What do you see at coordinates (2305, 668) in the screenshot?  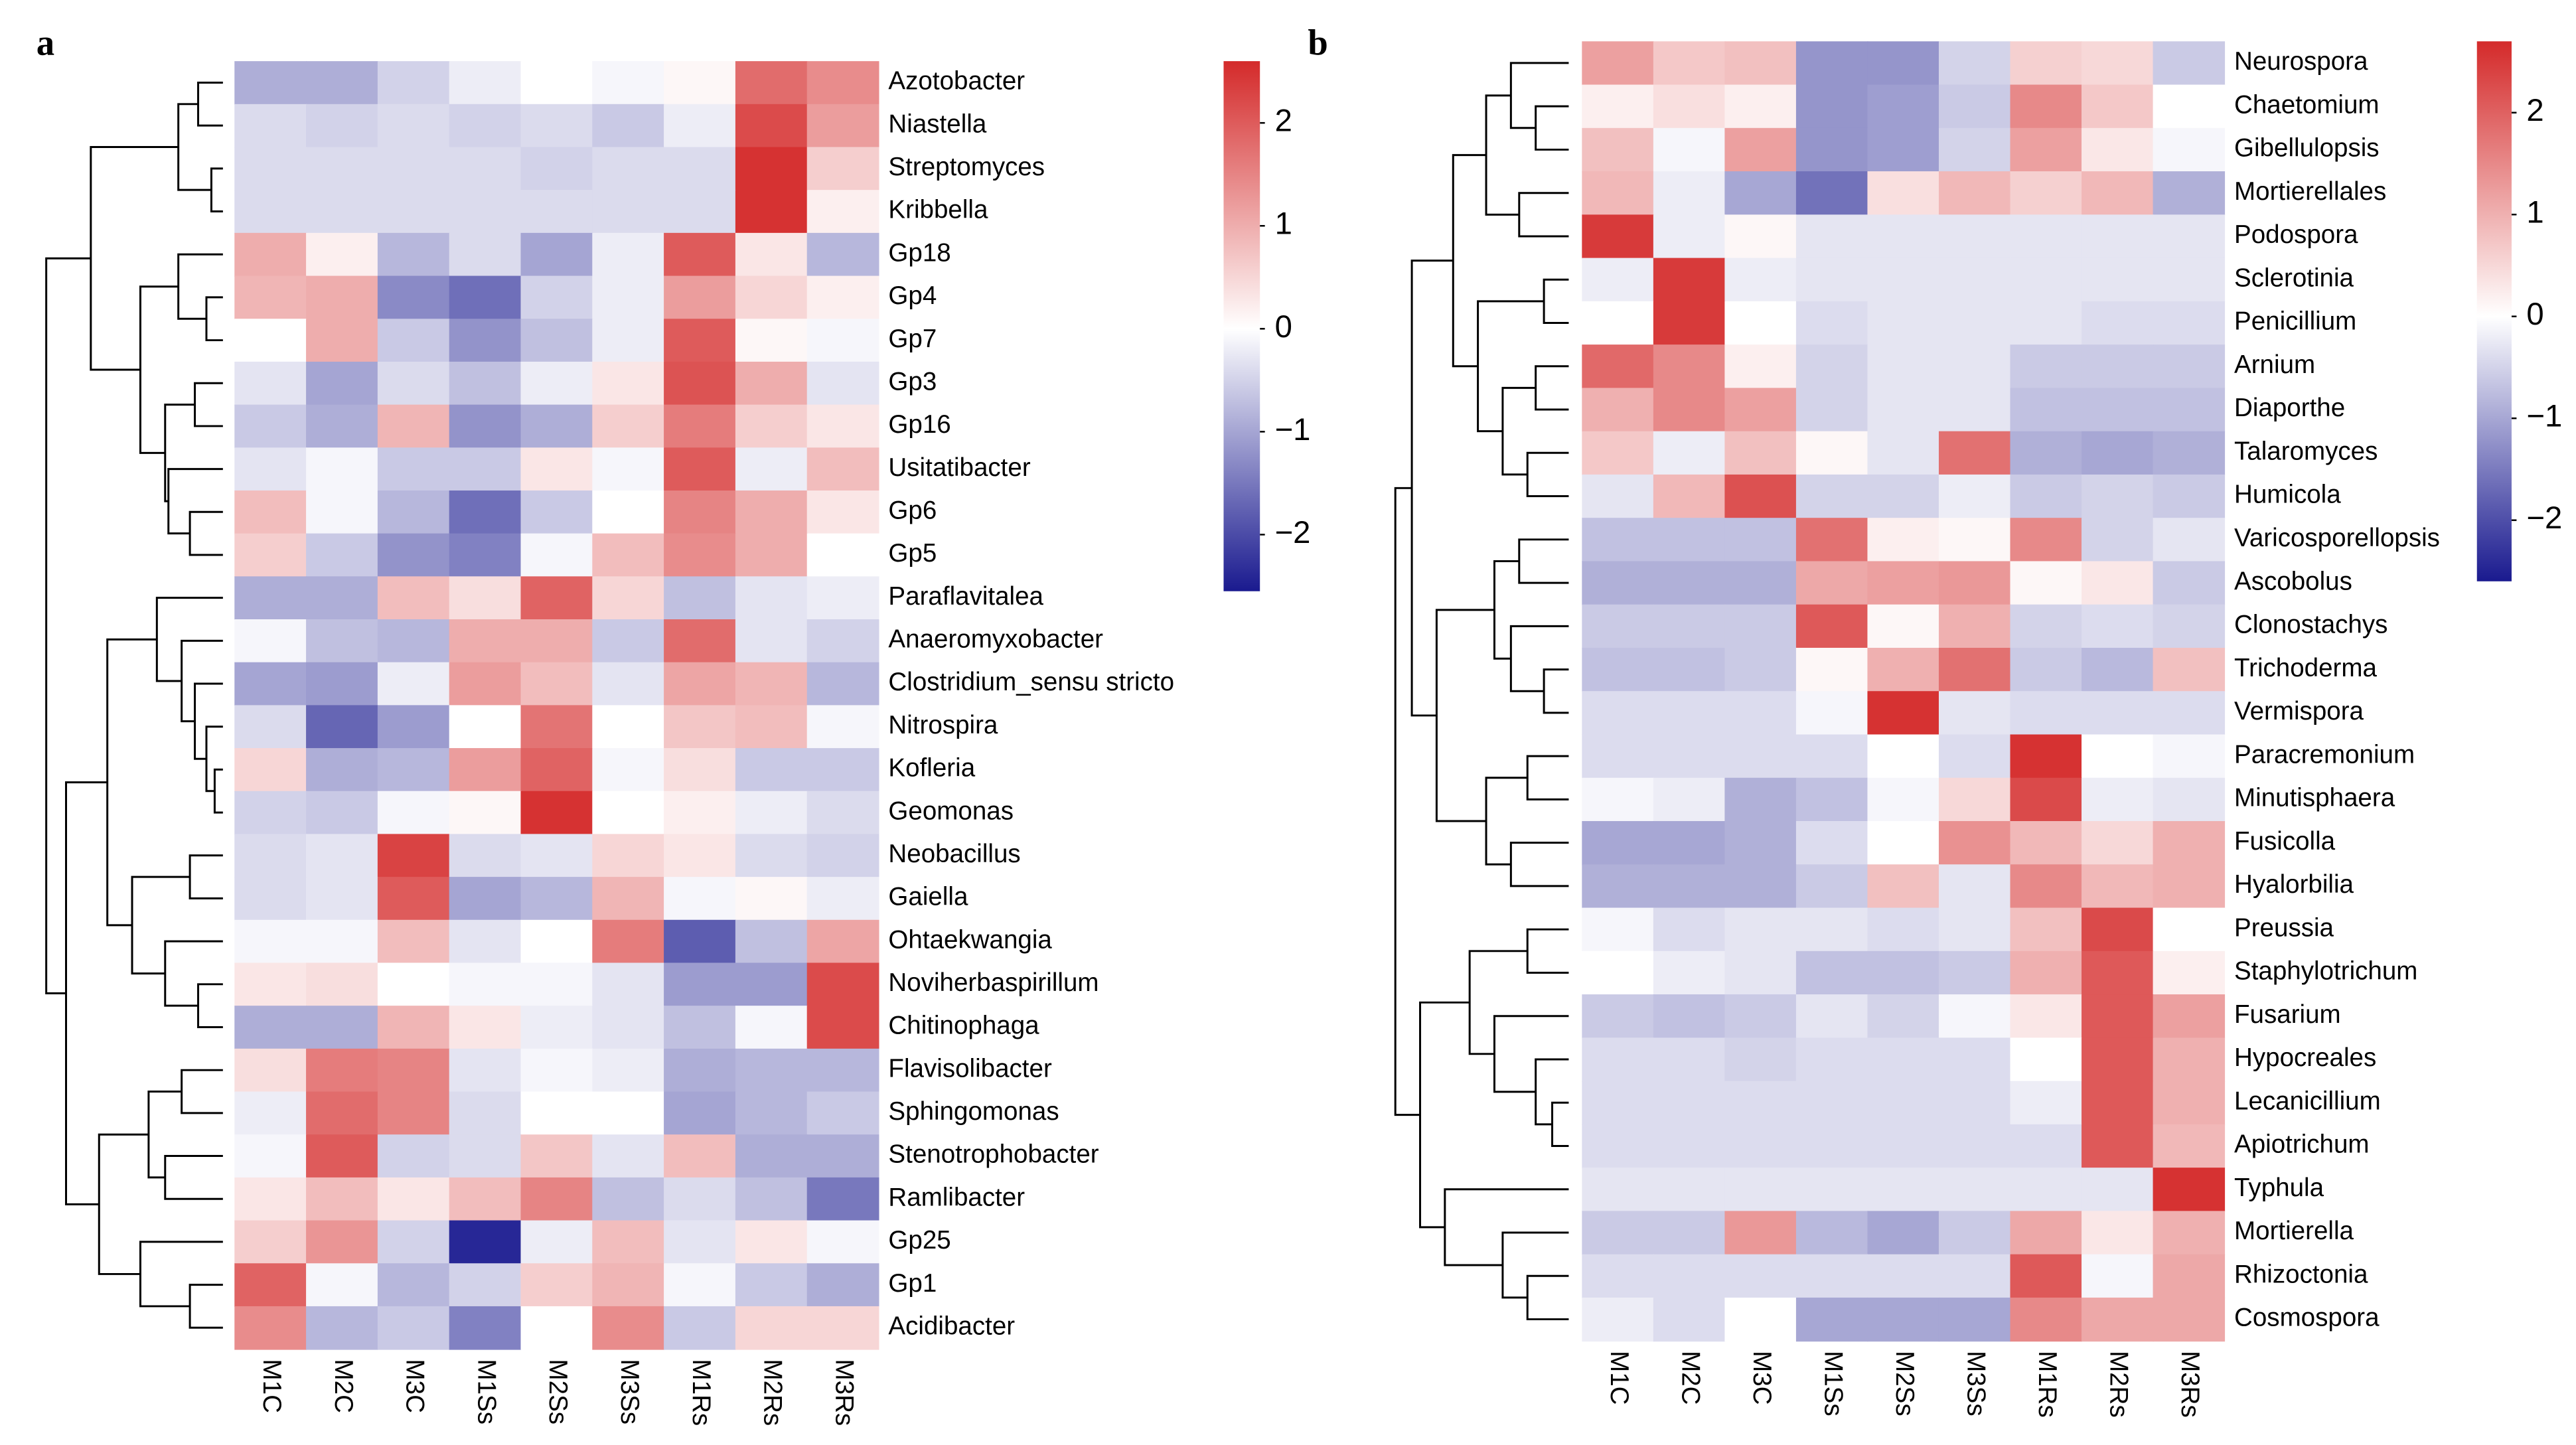 I see `row-label: Trichoderma` at bounding box center [2305, 668].